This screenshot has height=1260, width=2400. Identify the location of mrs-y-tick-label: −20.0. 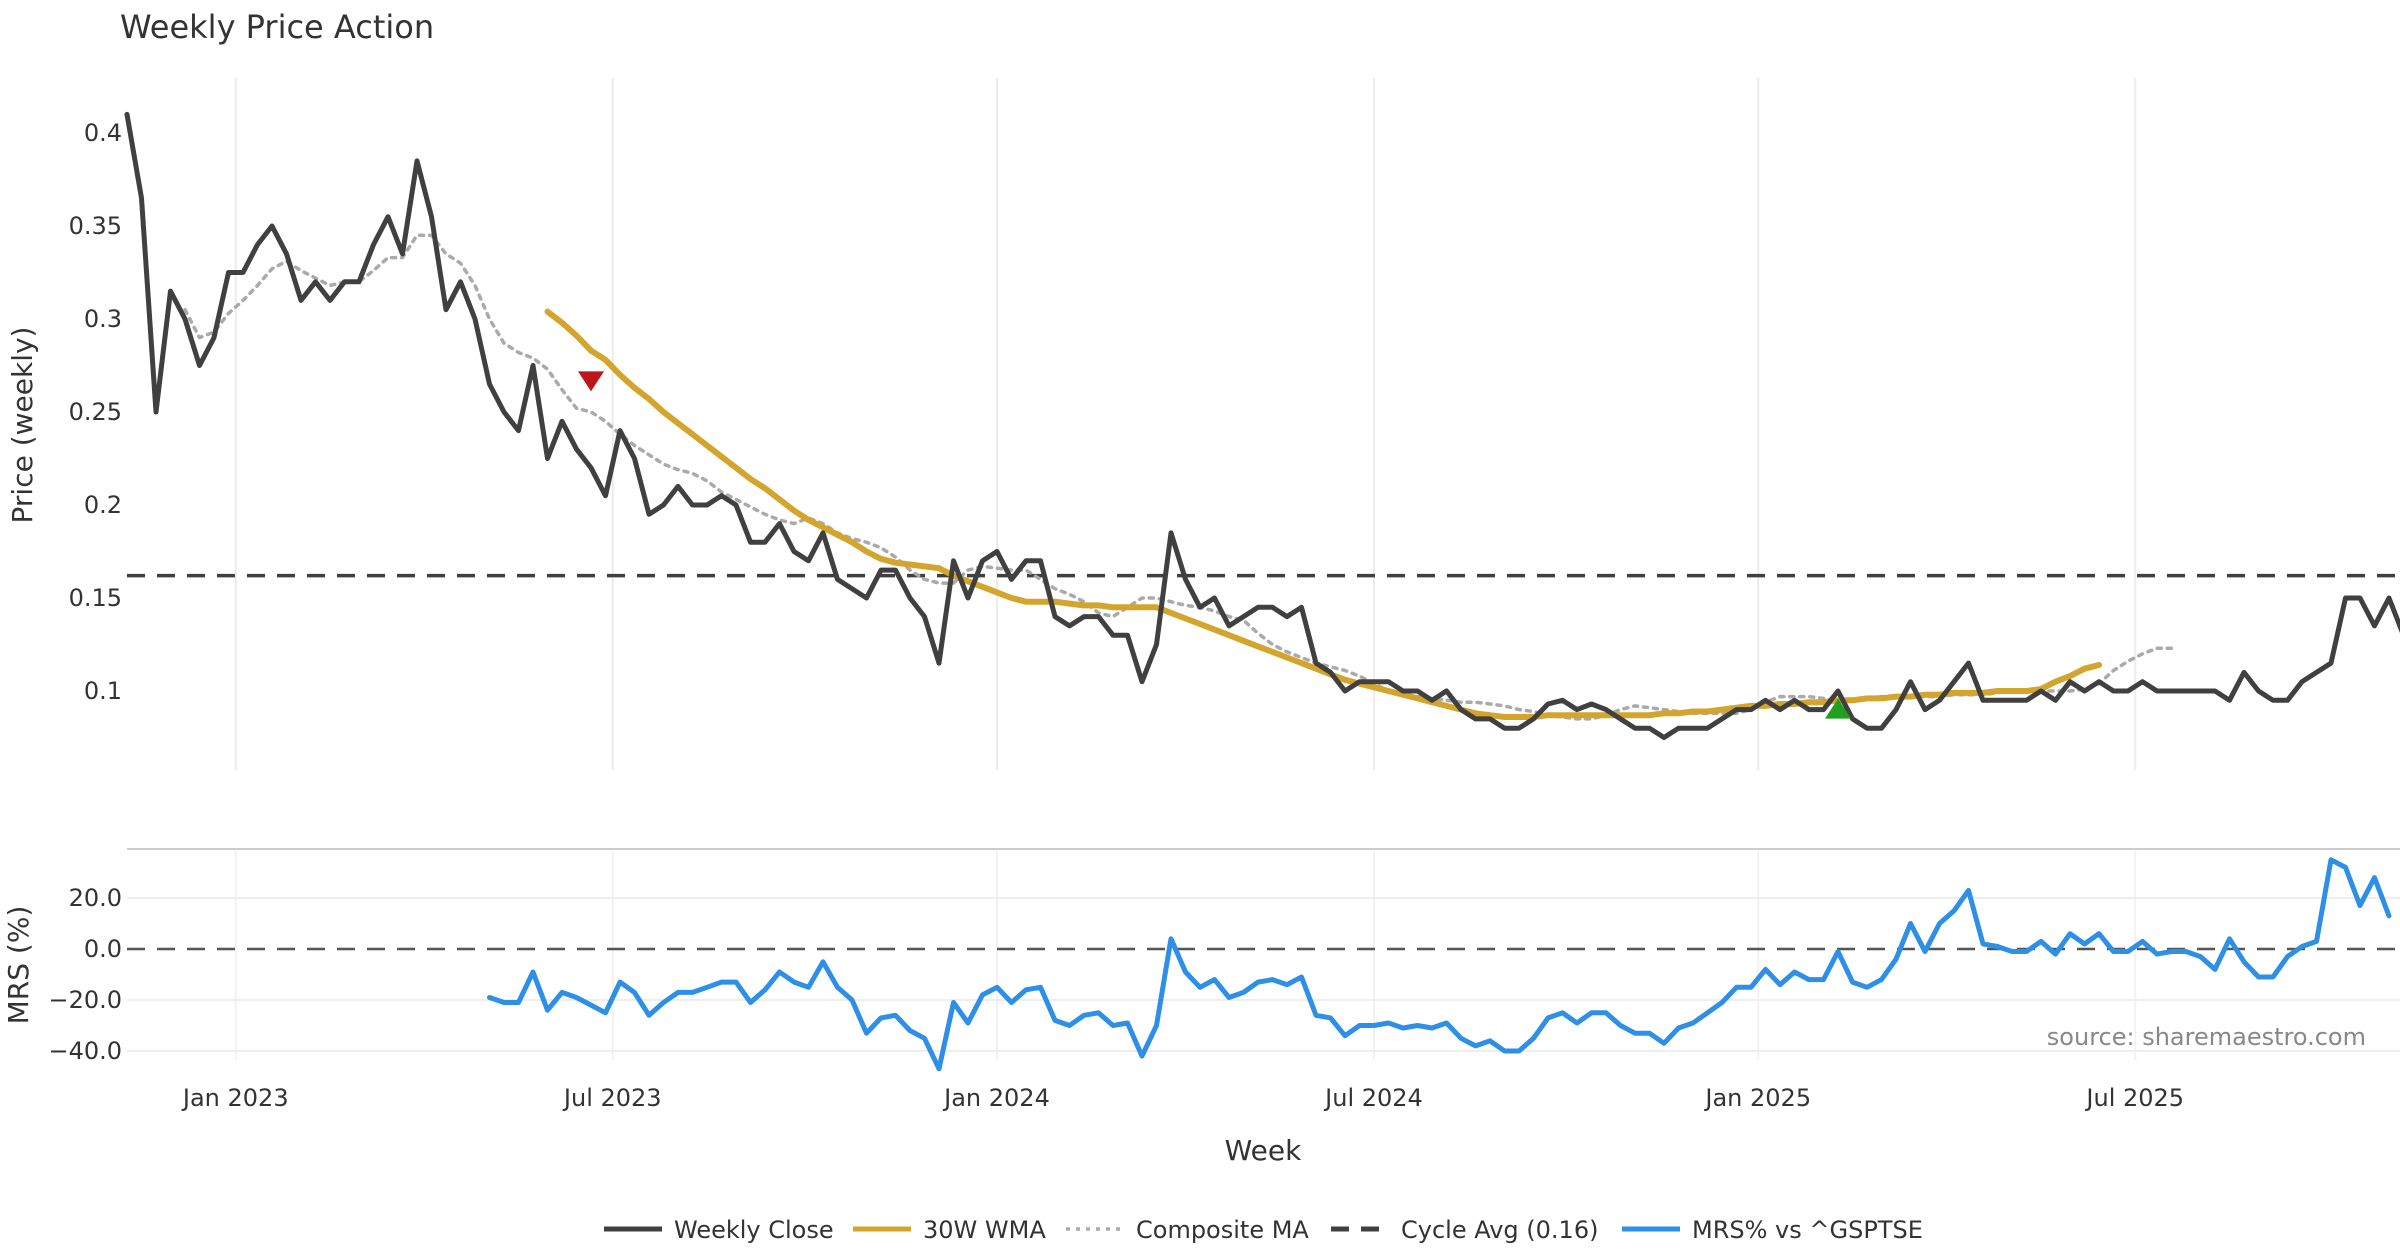
(85, 1000).